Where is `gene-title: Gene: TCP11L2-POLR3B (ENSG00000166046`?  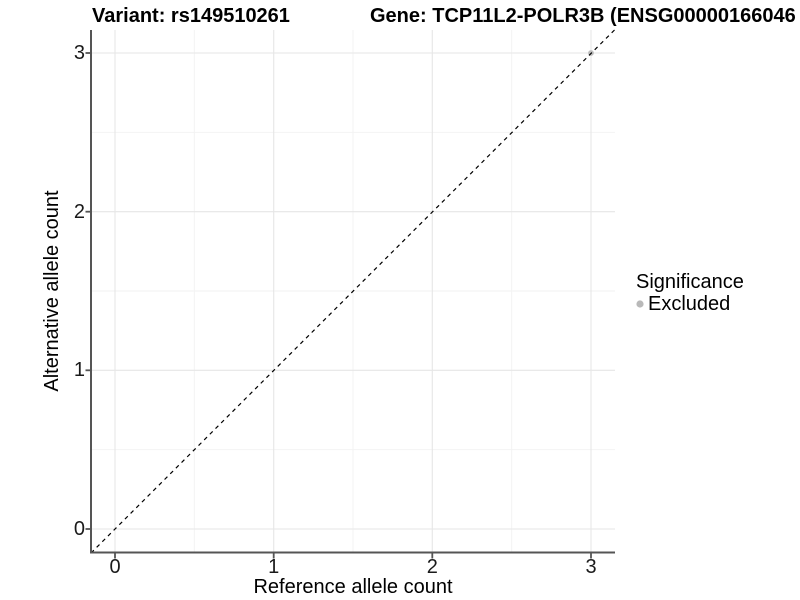
gene-title: Gene: TCP11L2-POLR3B (ENSG00000166046 is located at coordinates (583, 16).